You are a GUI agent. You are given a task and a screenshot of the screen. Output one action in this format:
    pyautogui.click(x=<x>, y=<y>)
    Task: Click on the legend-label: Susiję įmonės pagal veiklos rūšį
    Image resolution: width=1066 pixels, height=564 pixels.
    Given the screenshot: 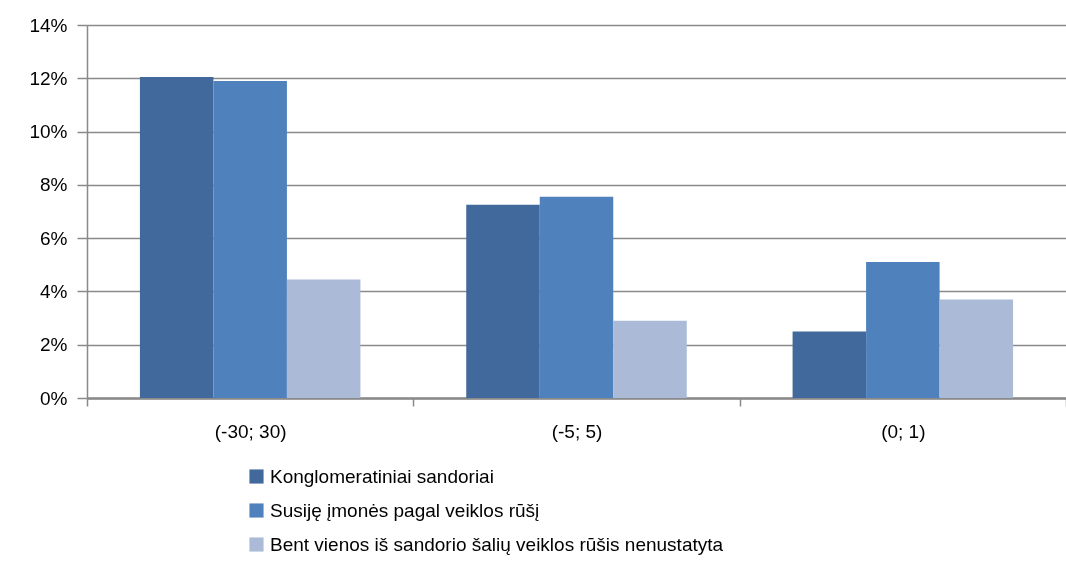 What is the action you would take?
    pyautogui.click(x=405, y=510)
    